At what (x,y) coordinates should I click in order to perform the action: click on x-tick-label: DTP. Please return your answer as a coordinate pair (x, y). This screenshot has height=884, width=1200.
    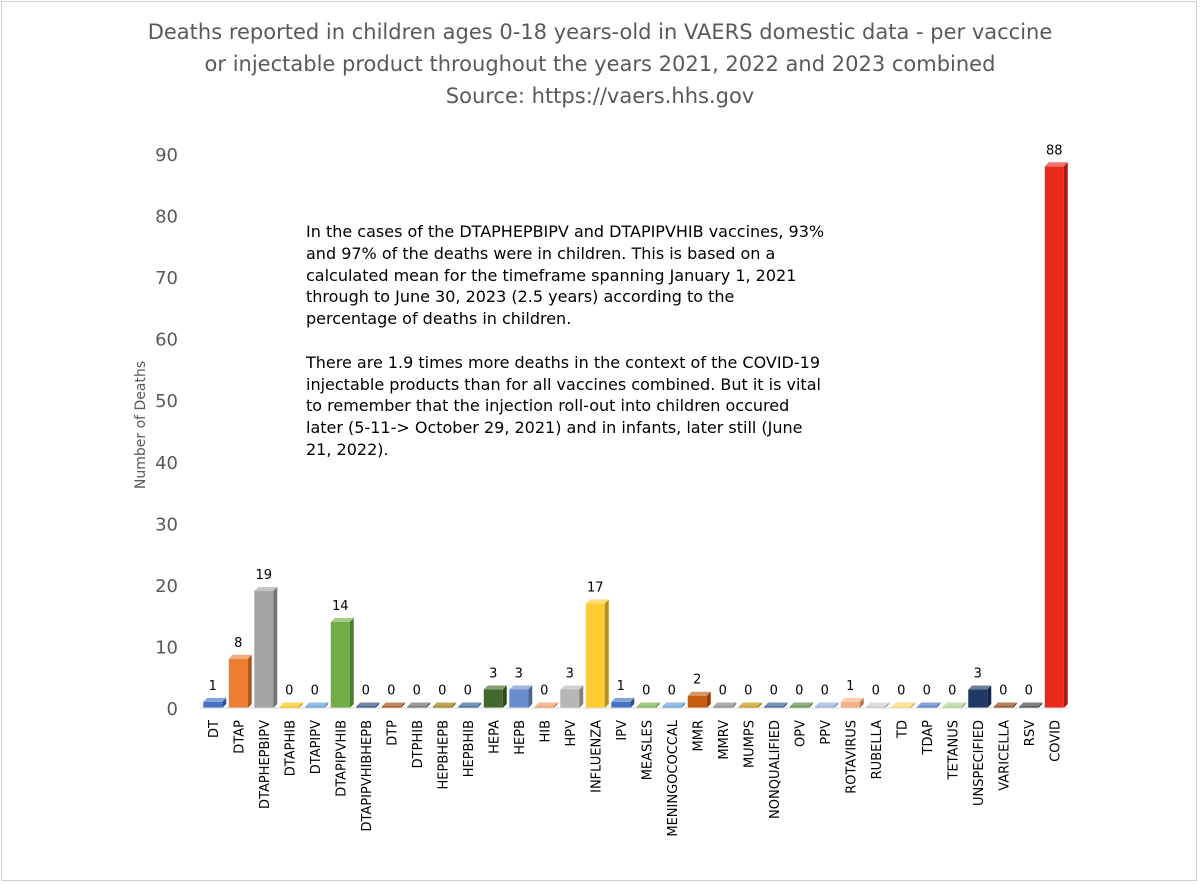
    Looking at the image, I should click on (392, 733).